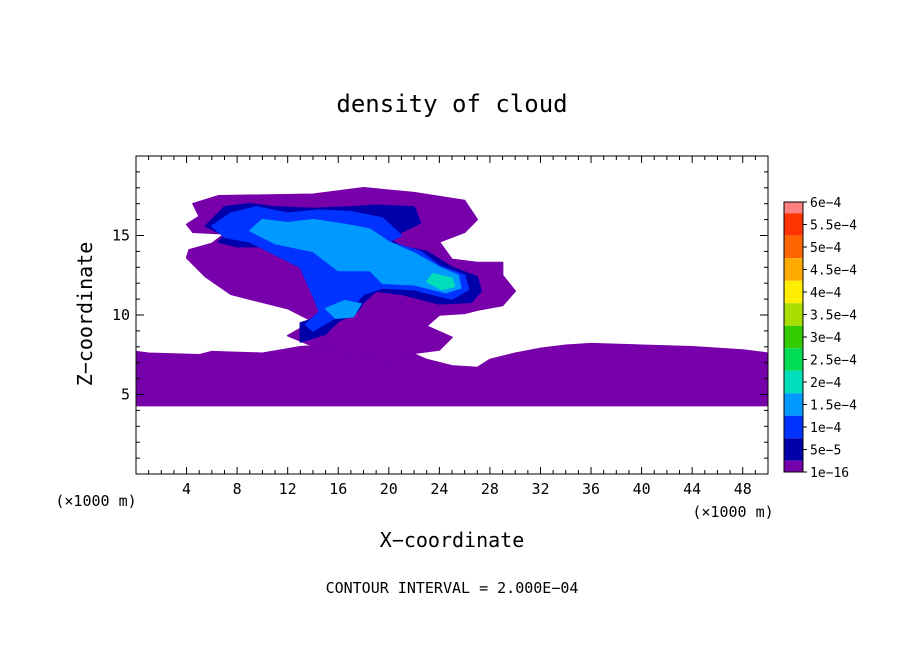  What do you see at coordinates (186, 489) in the screenshot?
I see `x-tick-label: 4` at bounding box center [186, 489].